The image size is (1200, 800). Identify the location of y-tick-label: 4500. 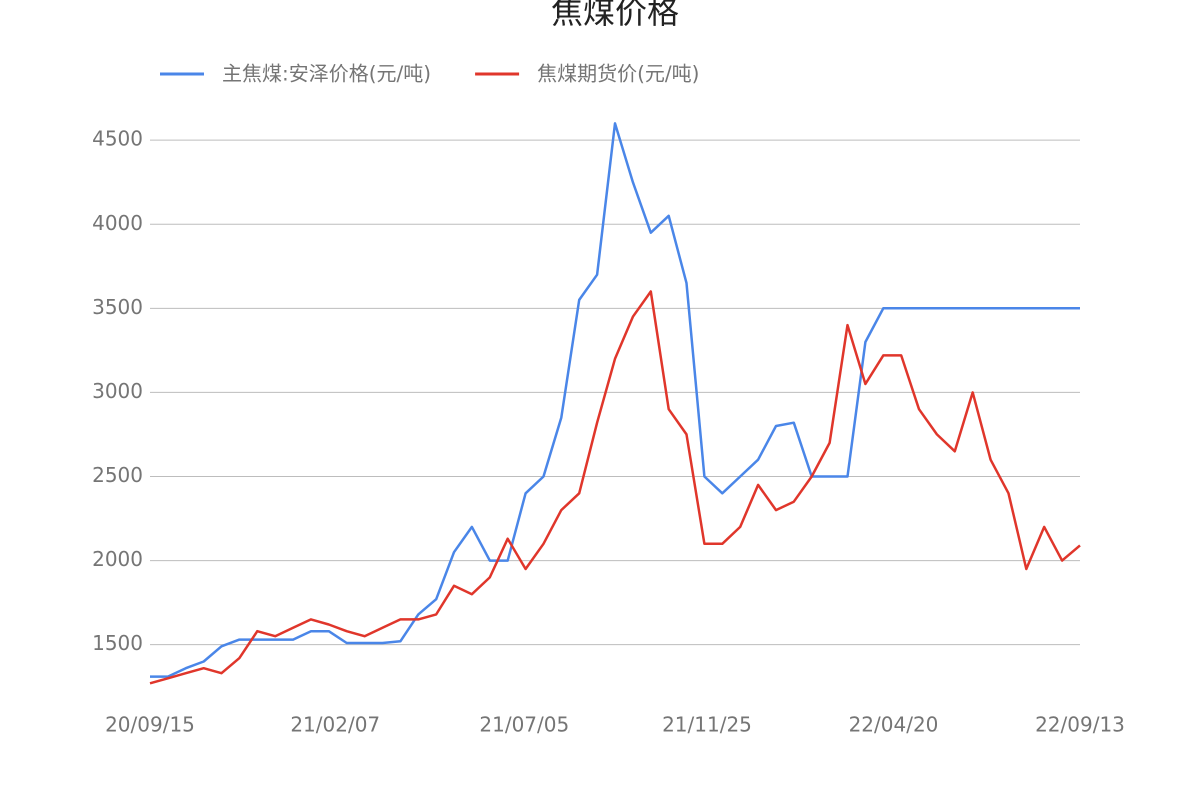
(117, 139).